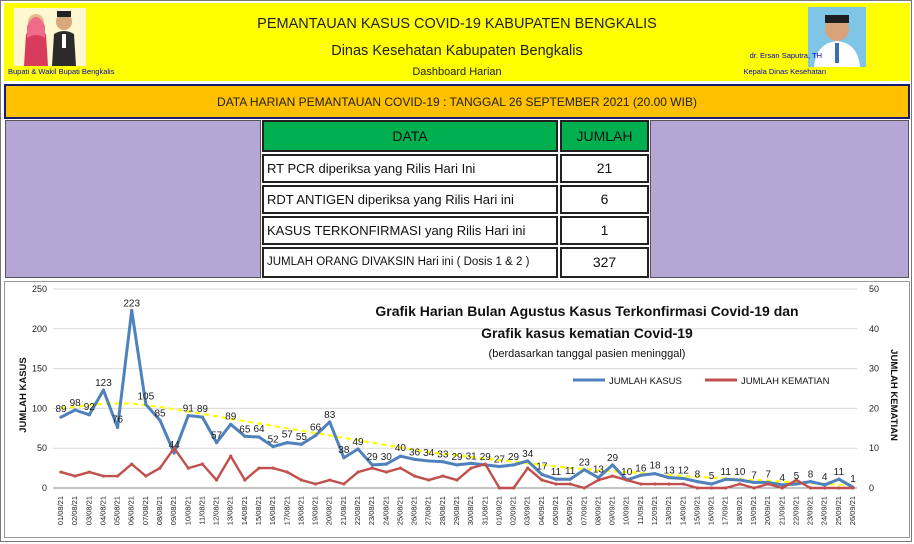 The height and width of the screenshot is (544, 914). I want to click on cases-data-label: 30, so click(387, 457).